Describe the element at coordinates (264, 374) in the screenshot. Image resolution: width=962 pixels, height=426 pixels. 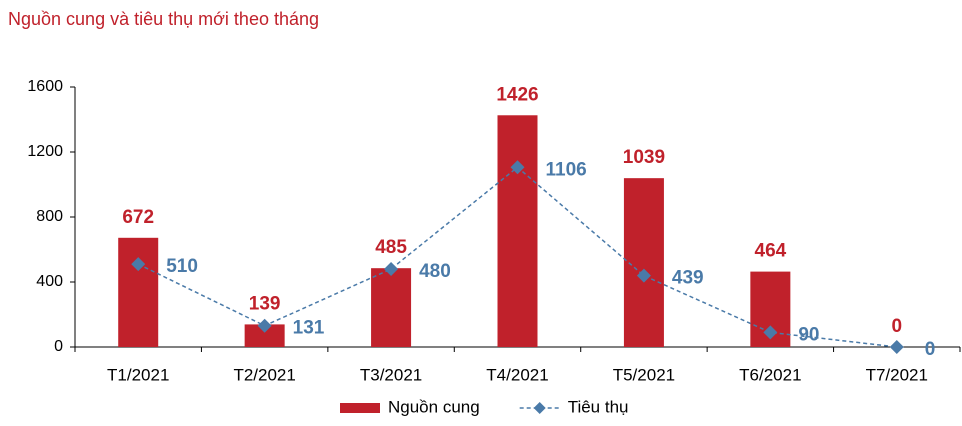
I see `x-tick-label: T2/2021` at that location.